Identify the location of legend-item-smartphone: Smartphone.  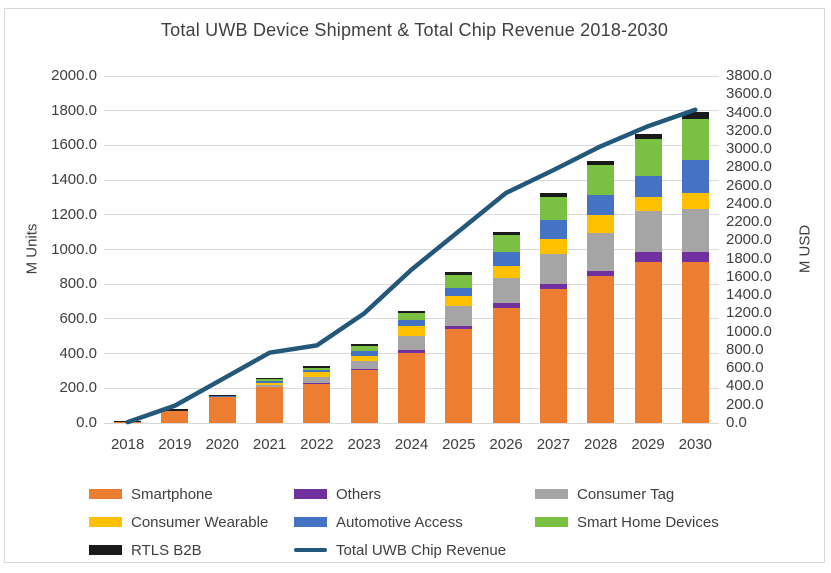
(151, 494).